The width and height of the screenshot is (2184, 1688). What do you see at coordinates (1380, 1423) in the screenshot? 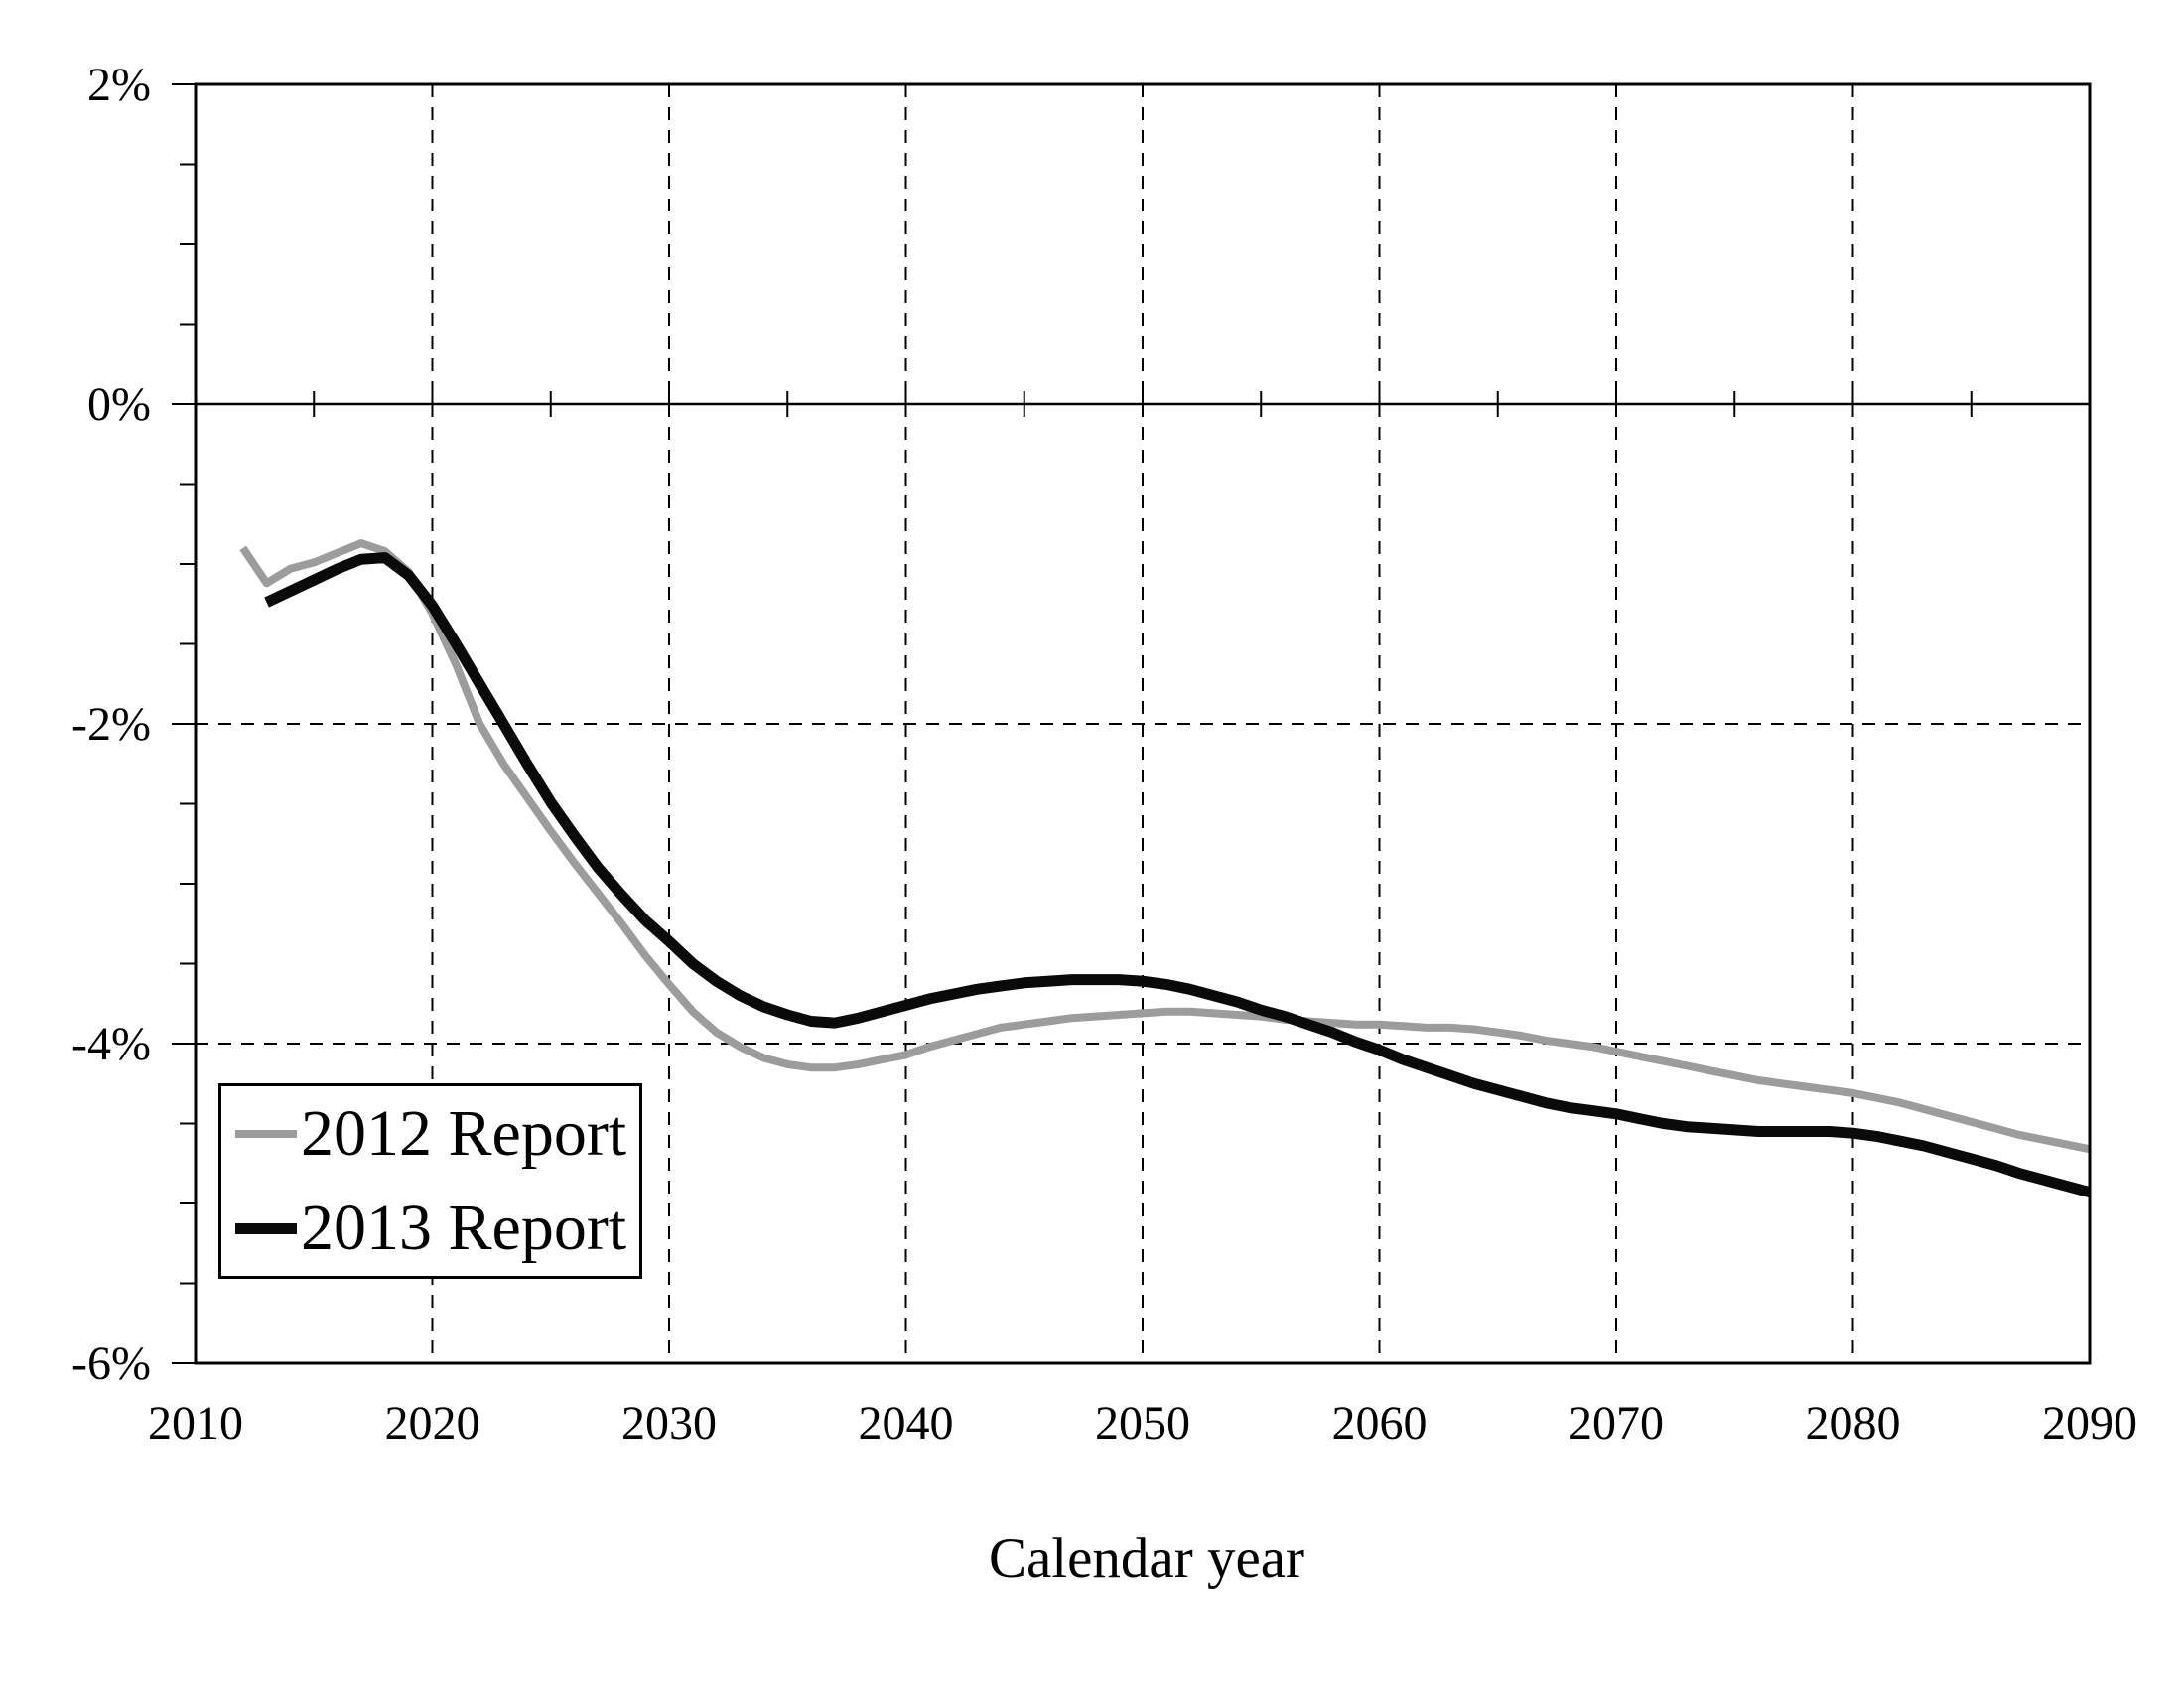
I see `x-tick-label-2060: 2060` at bounding box center [1380, 1423].